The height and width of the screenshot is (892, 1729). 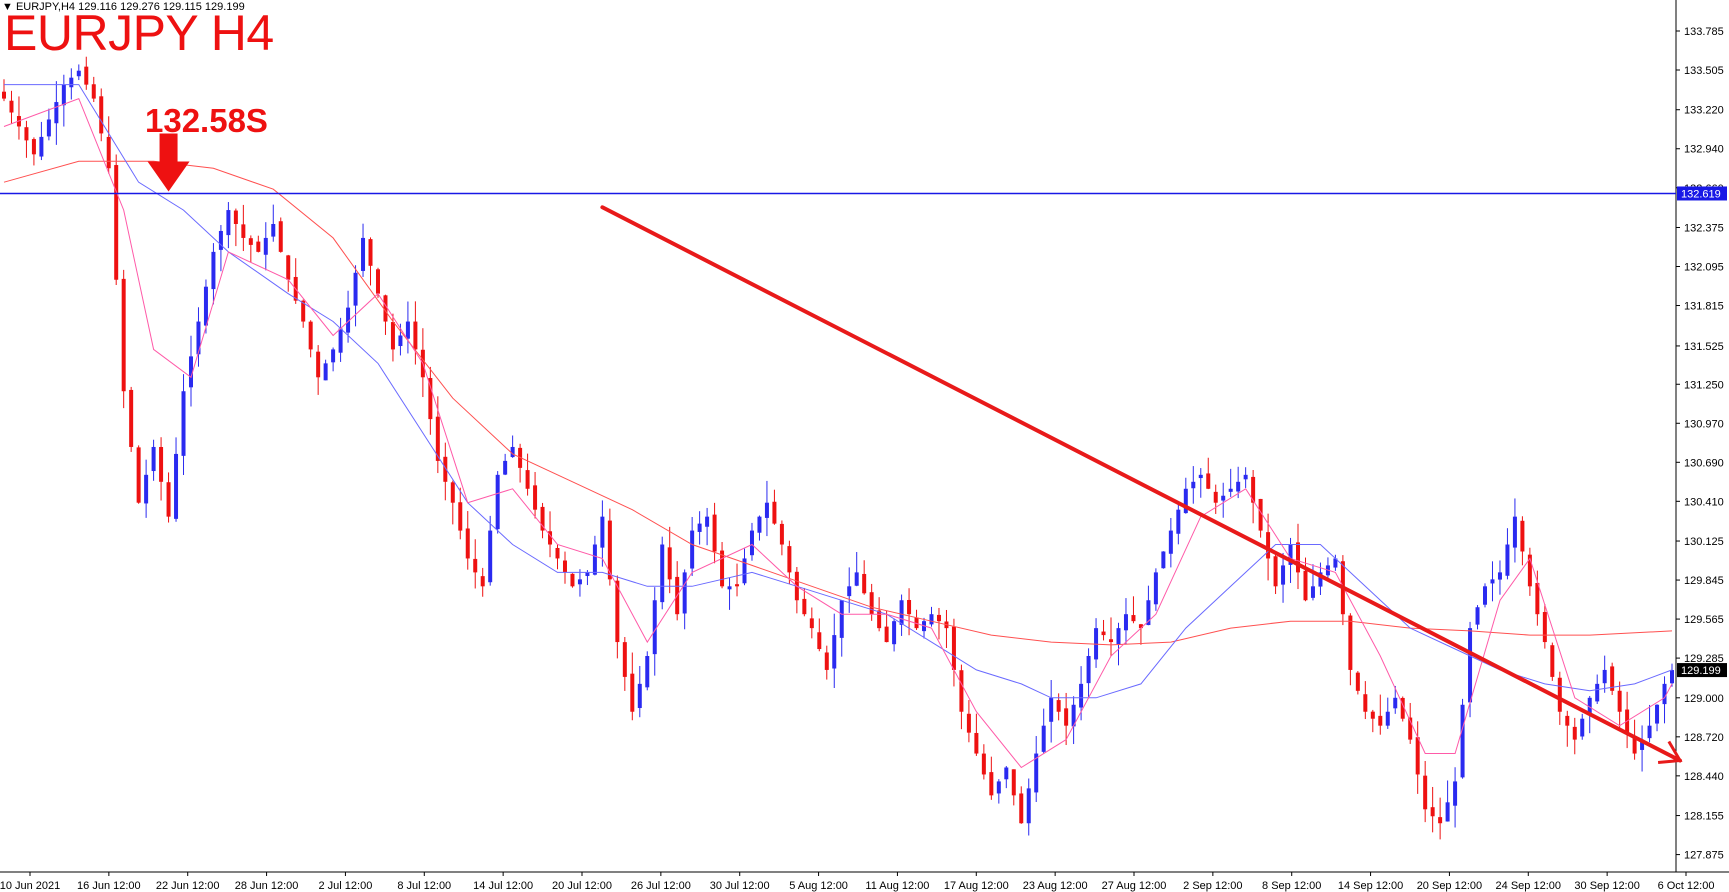 I want to click on x-tick-label: 8 Jul 12:00, so click(x=424, y=886).